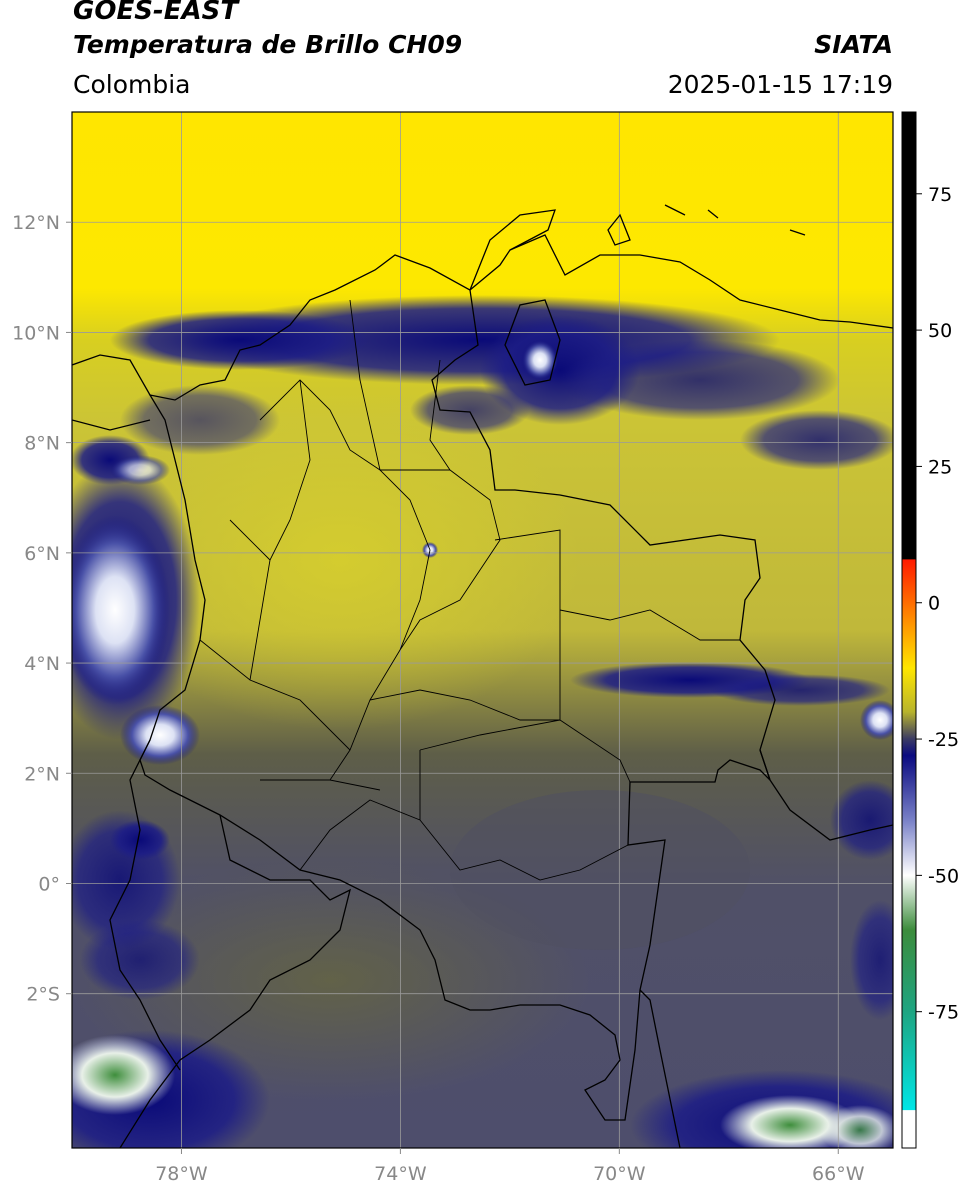 The width and height of the screenshot is (966, 1190). What do you see at coordinates (510, 1166) in the screenshot?
I see `longitude-axis: 78°W 74°W 70°W 66°W` at bounding box center [510, 1166].